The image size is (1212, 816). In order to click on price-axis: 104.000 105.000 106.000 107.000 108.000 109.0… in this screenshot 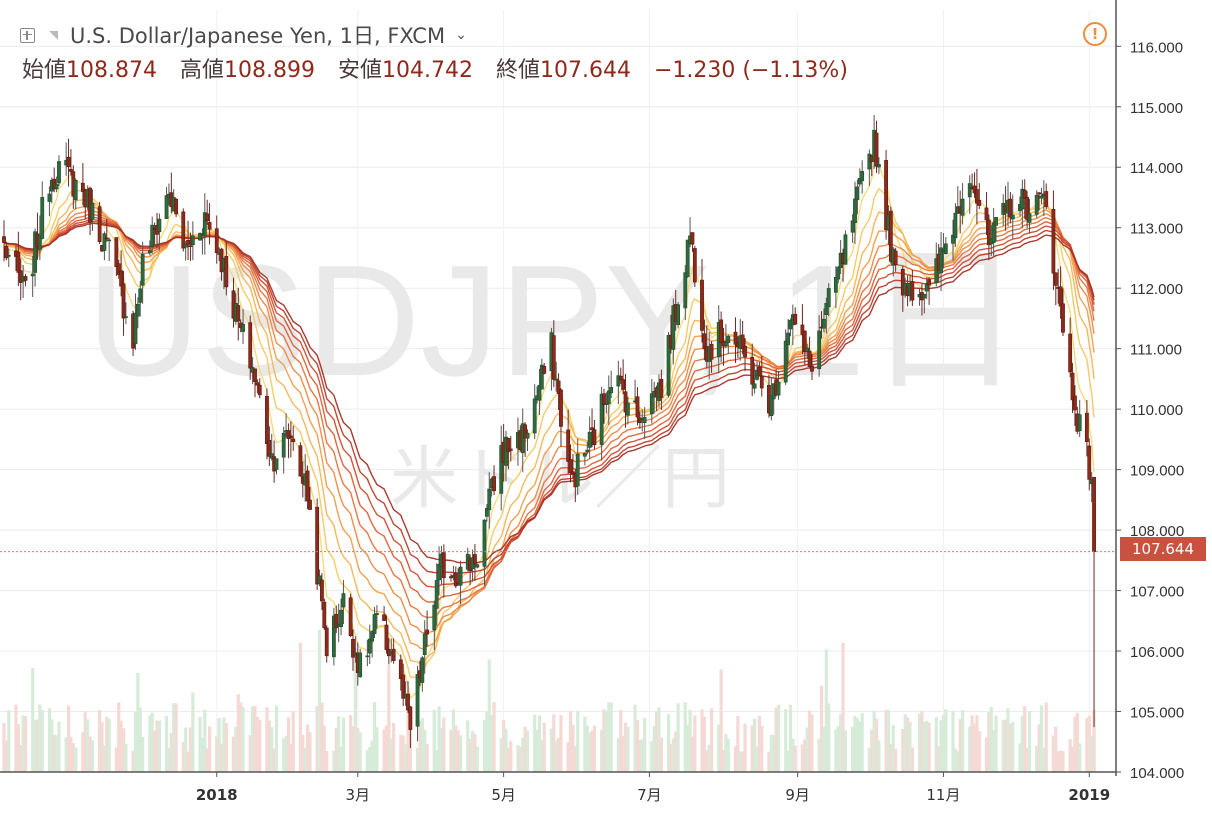, I will do `click(1149, 391)`.